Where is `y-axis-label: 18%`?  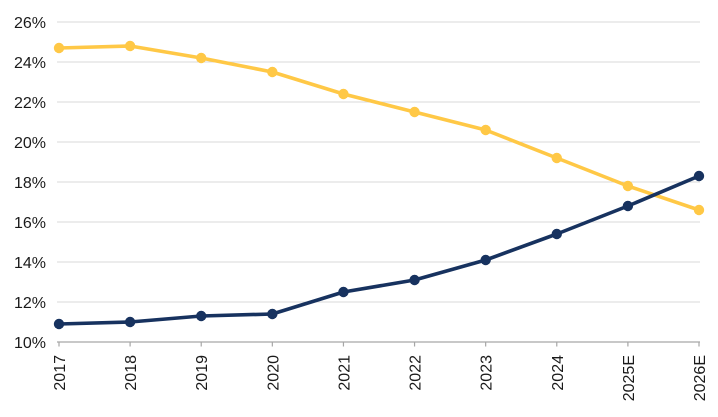 y-axis-label: 18% is located at coordinates (30, 183).